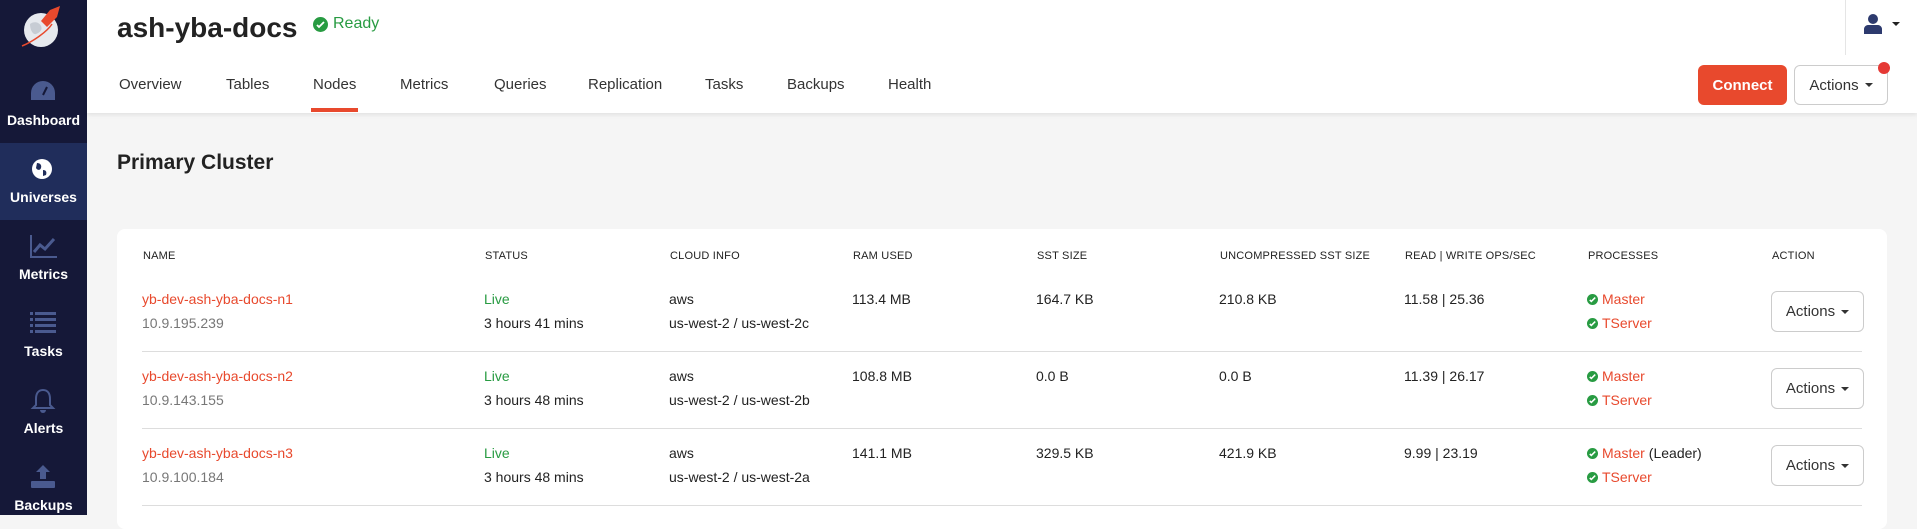 This screenshot has height=529, width=1917. What do you see at coordinates (1444, 376) in the screenshot?
I see `read-write-ops: 11.39 | 26.17` at bounding box center [1444, 376].